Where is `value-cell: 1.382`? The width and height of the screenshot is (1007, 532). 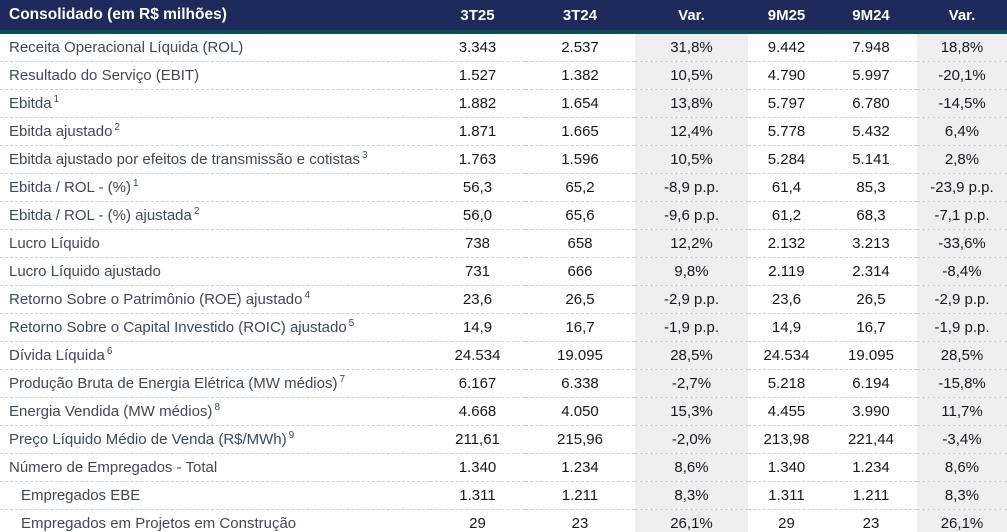
value-cell: 1.382 is located at coordinates (580, 75).